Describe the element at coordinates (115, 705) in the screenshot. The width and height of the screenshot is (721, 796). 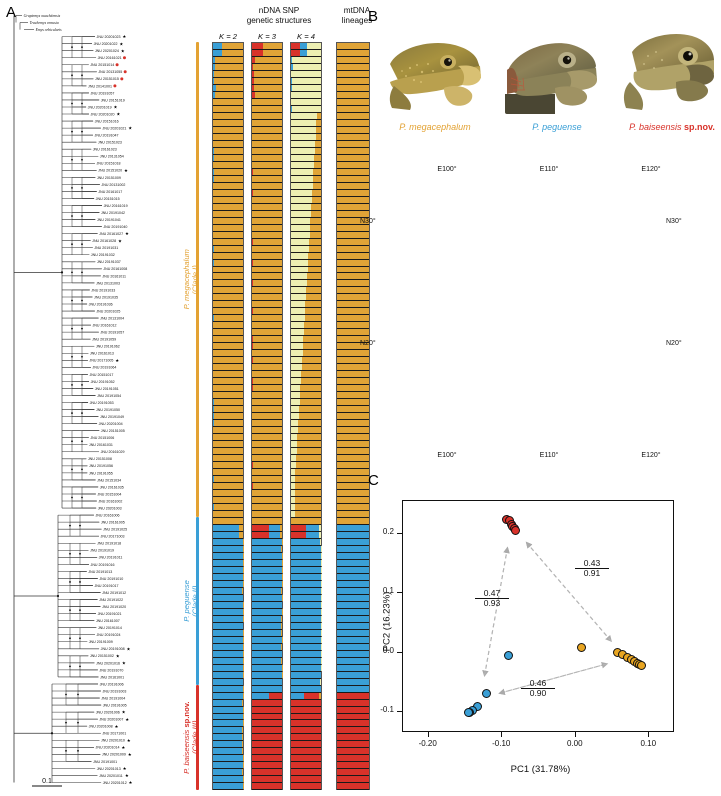
I see `svg-text: JNU 20191005` at that location.